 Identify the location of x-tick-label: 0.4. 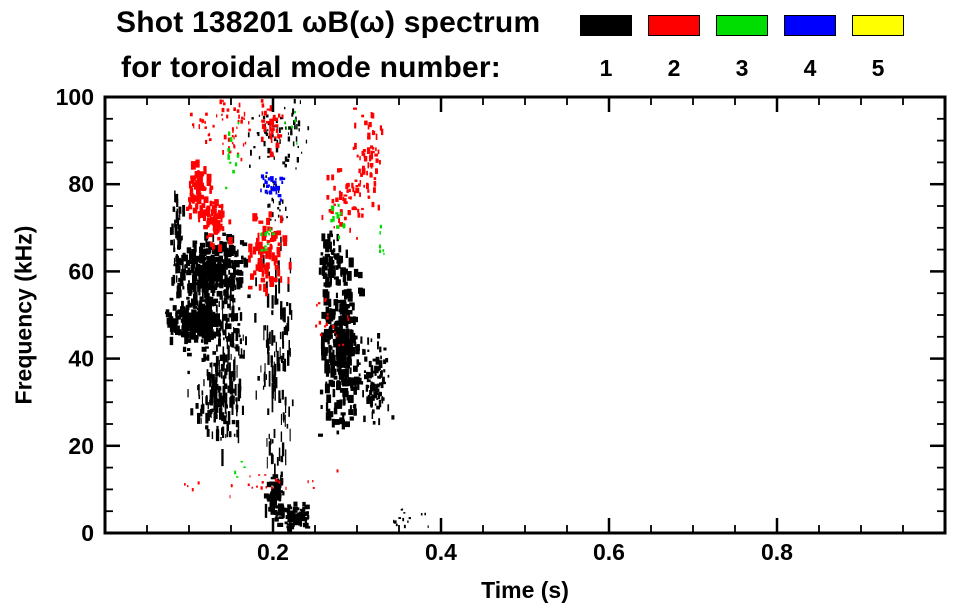
(441, 552).